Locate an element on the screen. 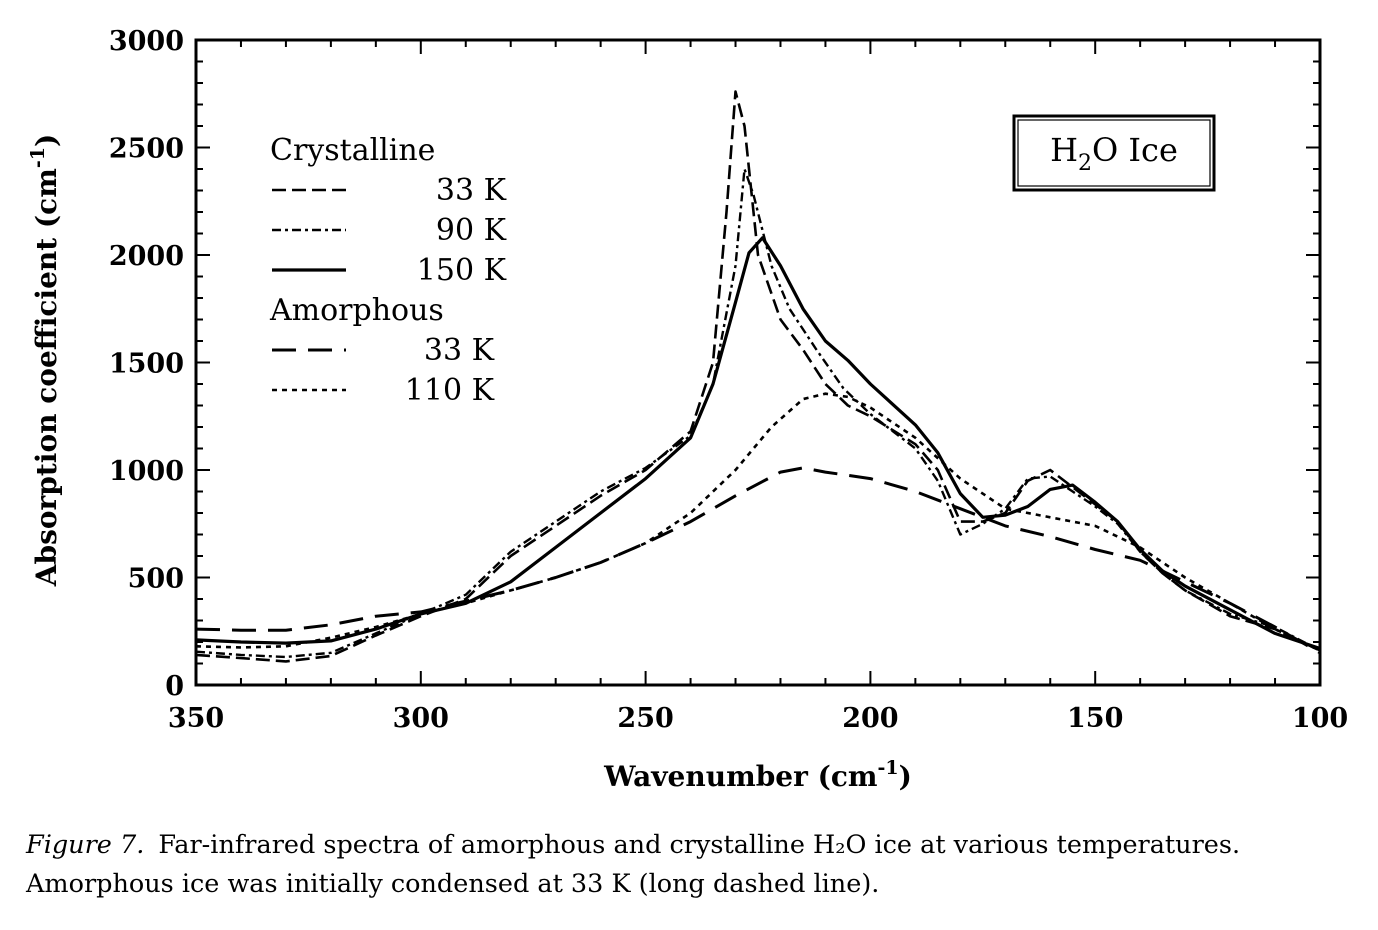 This screenshot has width=1378, height=930. x-tick-label: 100 is located at coordinates (1320, 718).